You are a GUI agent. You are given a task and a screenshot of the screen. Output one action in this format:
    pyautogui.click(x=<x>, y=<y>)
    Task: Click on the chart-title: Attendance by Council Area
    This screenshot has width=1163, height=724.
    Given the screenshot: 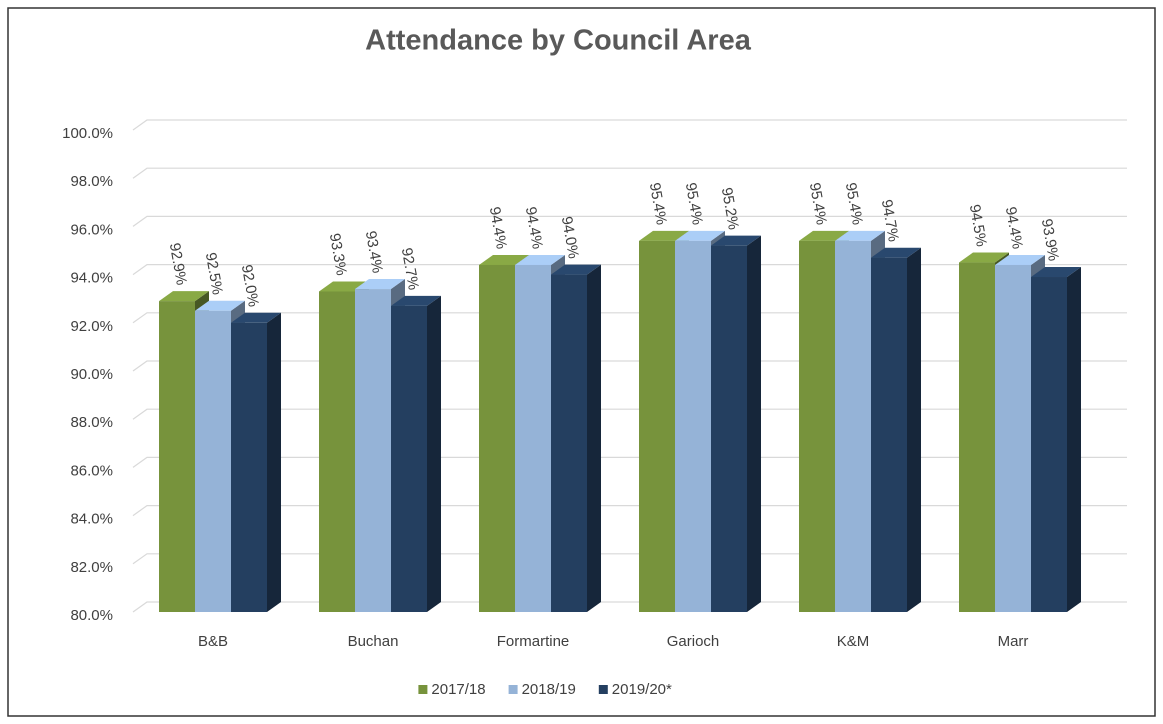 What is the action you would take?
    pyautogui.click(x=558, y=41)
    